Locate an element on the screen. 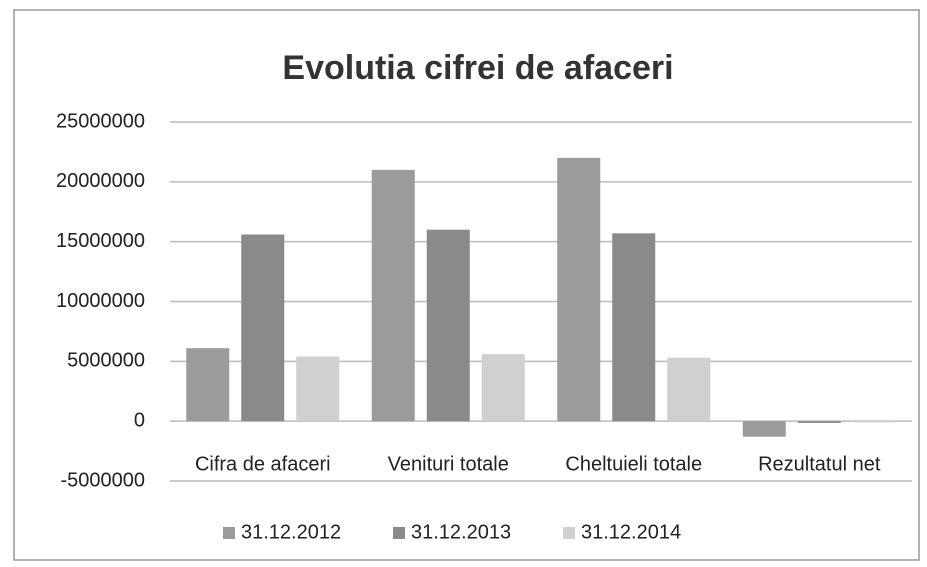 The width and height of the screenshot is (927, 567). x-tick-label: Cifra de afaceri is located at coordinates (263, 464).